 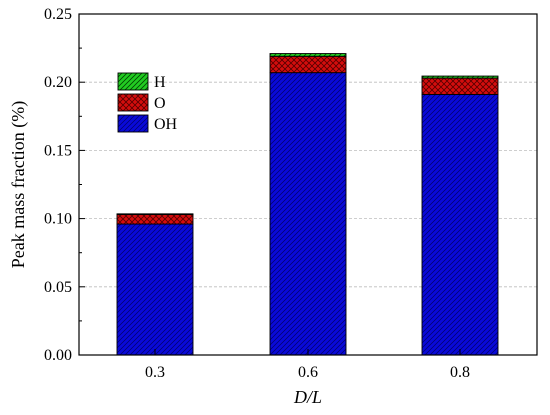 What do you see at coordinates (307, 397) in the screenshot?
I see `x-axis-title: D/L` at bounding box center [307, 397].